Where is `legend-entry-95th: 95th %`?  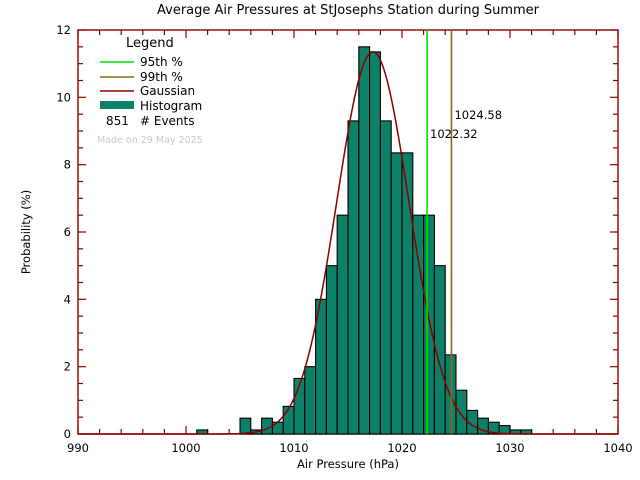 legend-entry-95th: 95th % is located at coordinates (141, 62).